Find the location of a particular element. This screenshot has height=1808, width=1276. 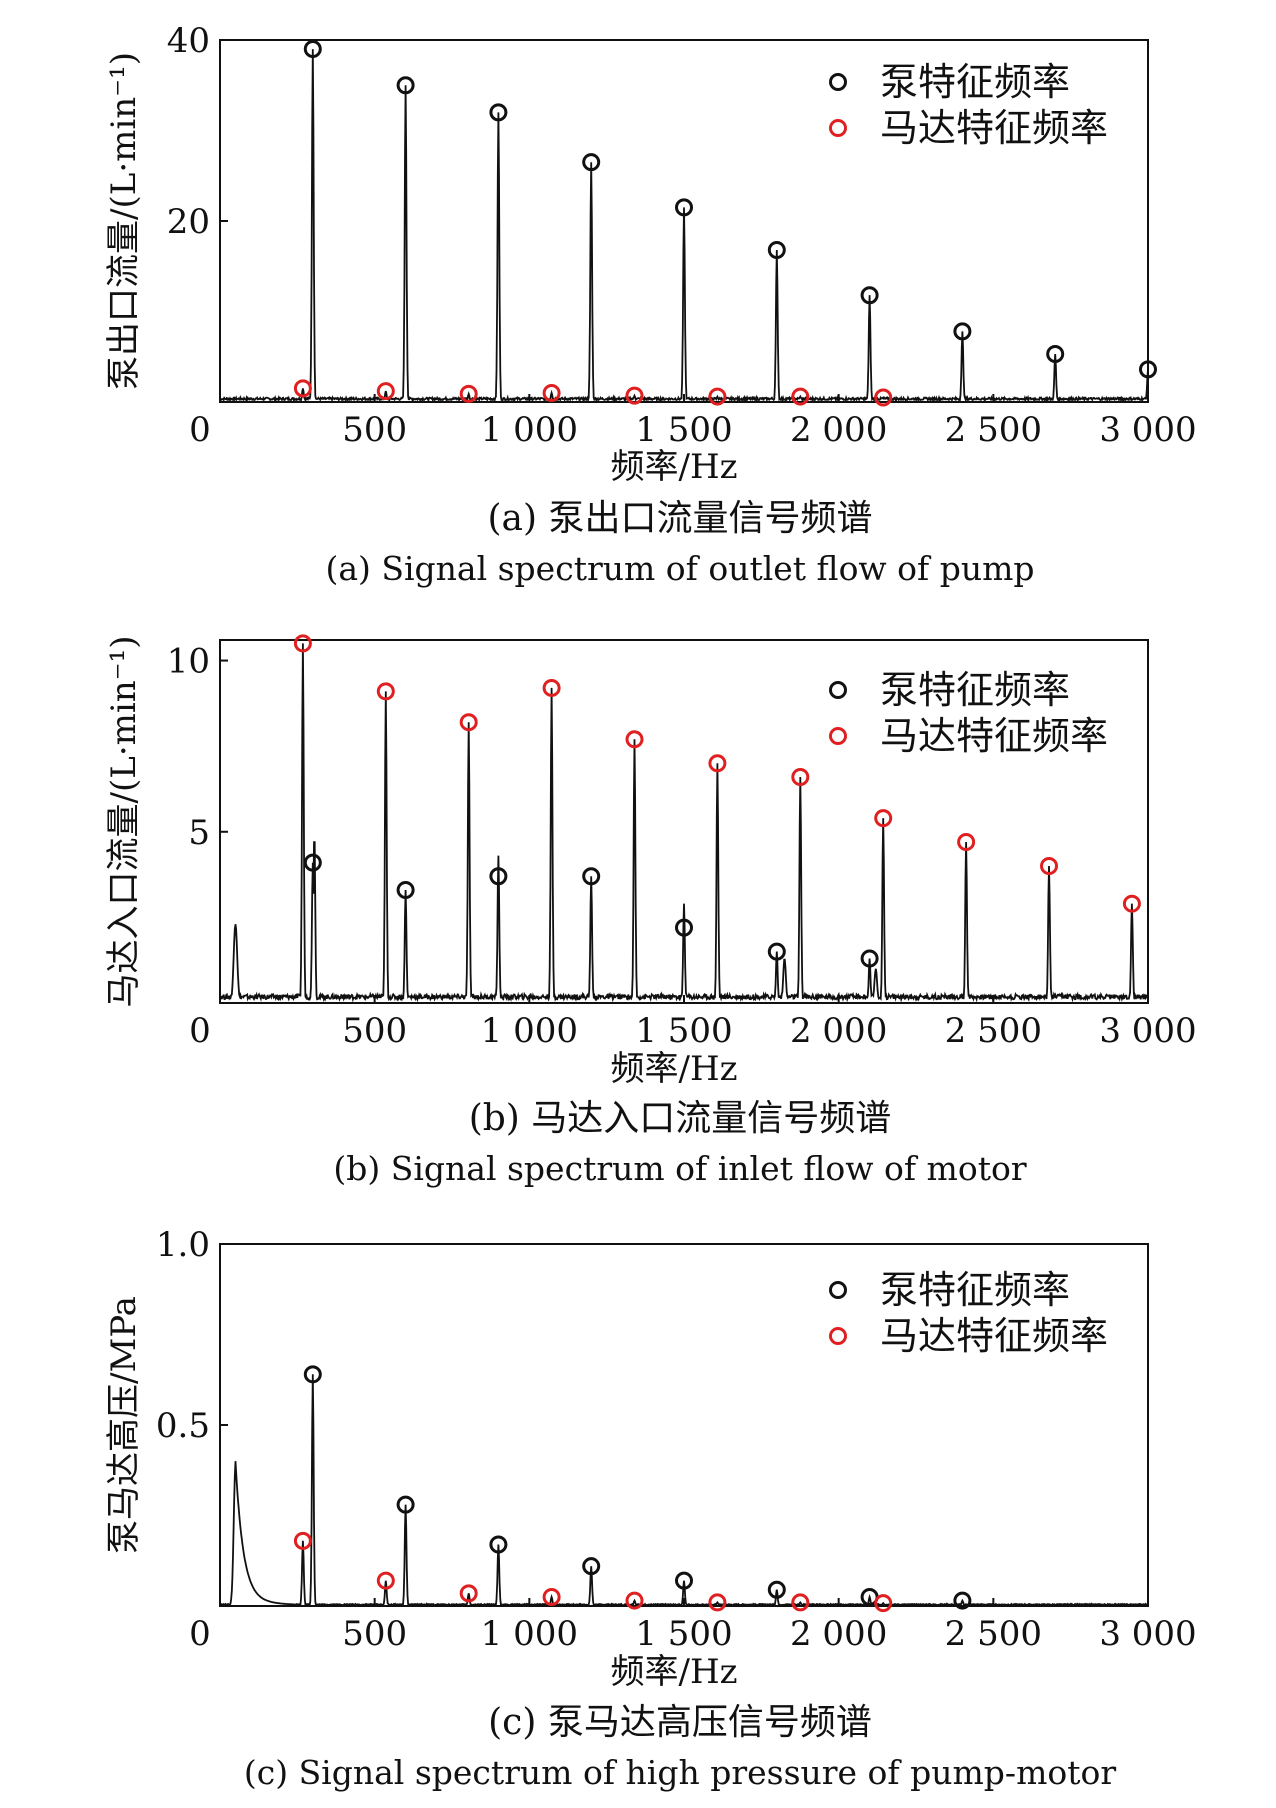

y-tick-label: 20 is located at coordinates (188, 222).